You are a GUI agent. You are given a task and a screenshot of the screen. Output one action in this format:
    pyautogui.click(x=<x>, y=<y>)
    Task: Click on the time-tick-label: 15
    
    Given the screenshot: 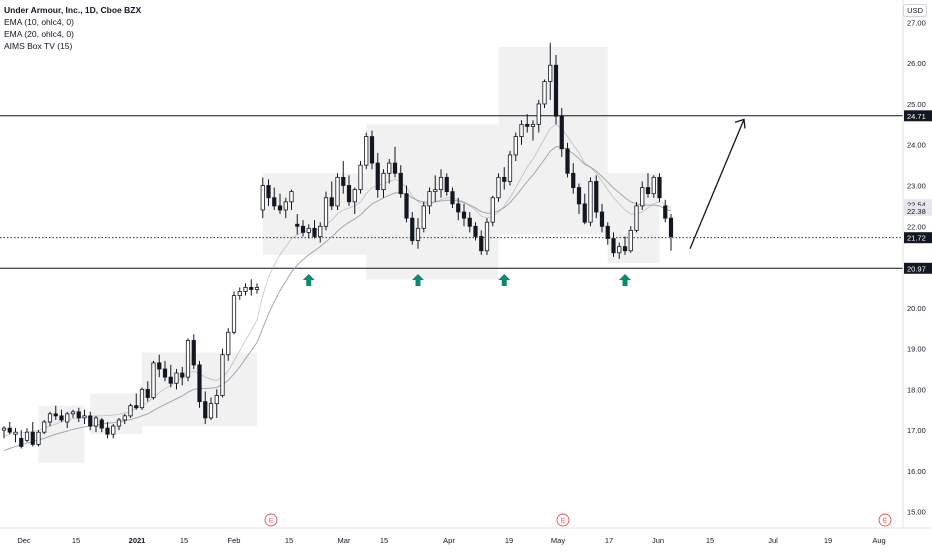 What is the action you would take?
    pyautogui.click(x=384, y=540)
    